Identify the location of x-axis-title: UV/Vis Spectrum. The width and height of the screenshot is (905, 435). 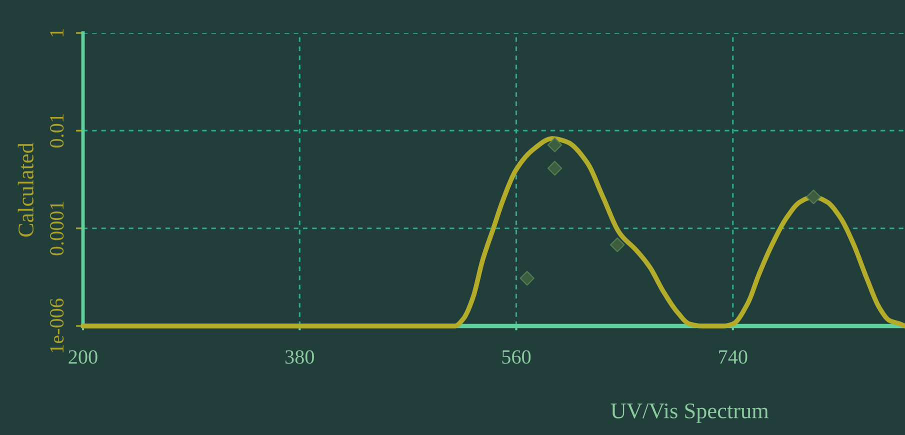
(689, 413).